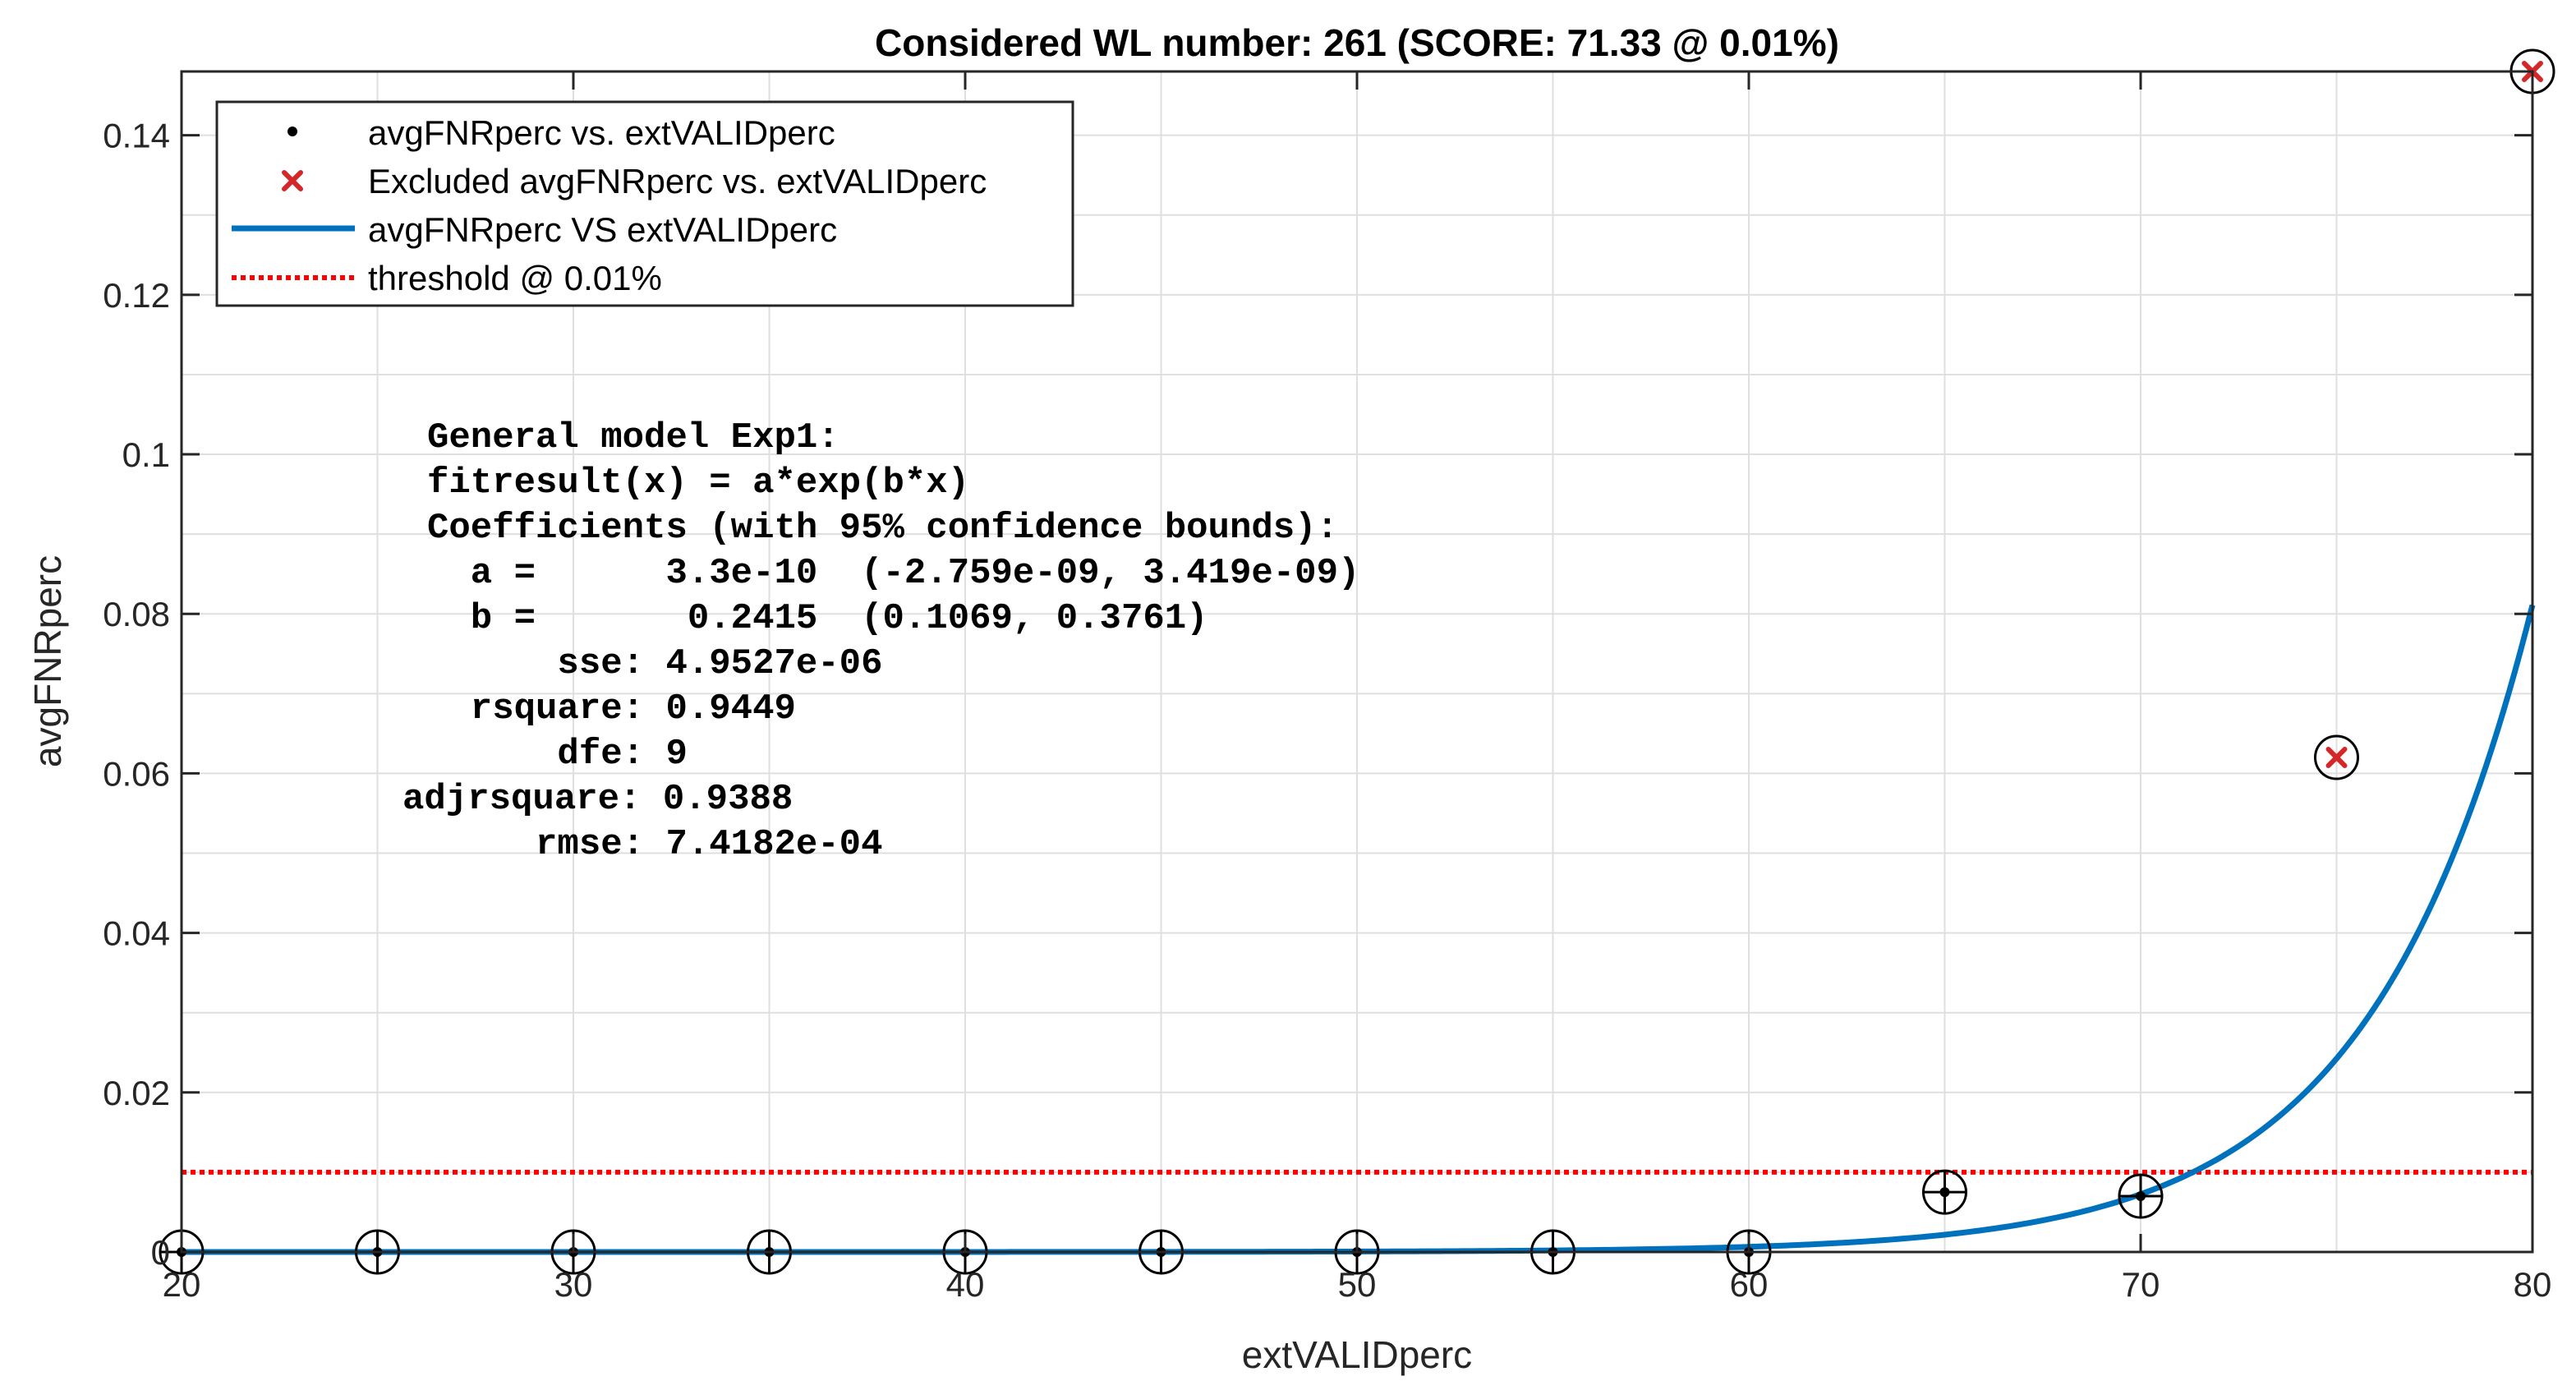  Describe the element at coordinates (136, 933) in the screenshot. I see `y-tick-label: 0.04` at that location.